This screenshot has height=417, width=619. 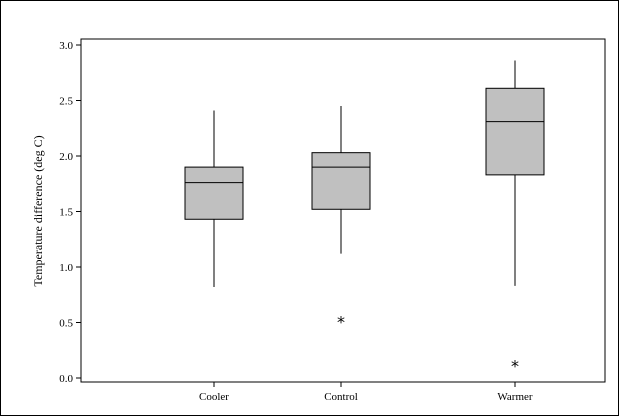 What do you see at coordinates (515, 218) in the screenshot?
I see `box-warmer: *` at bounding box center [515, 218].